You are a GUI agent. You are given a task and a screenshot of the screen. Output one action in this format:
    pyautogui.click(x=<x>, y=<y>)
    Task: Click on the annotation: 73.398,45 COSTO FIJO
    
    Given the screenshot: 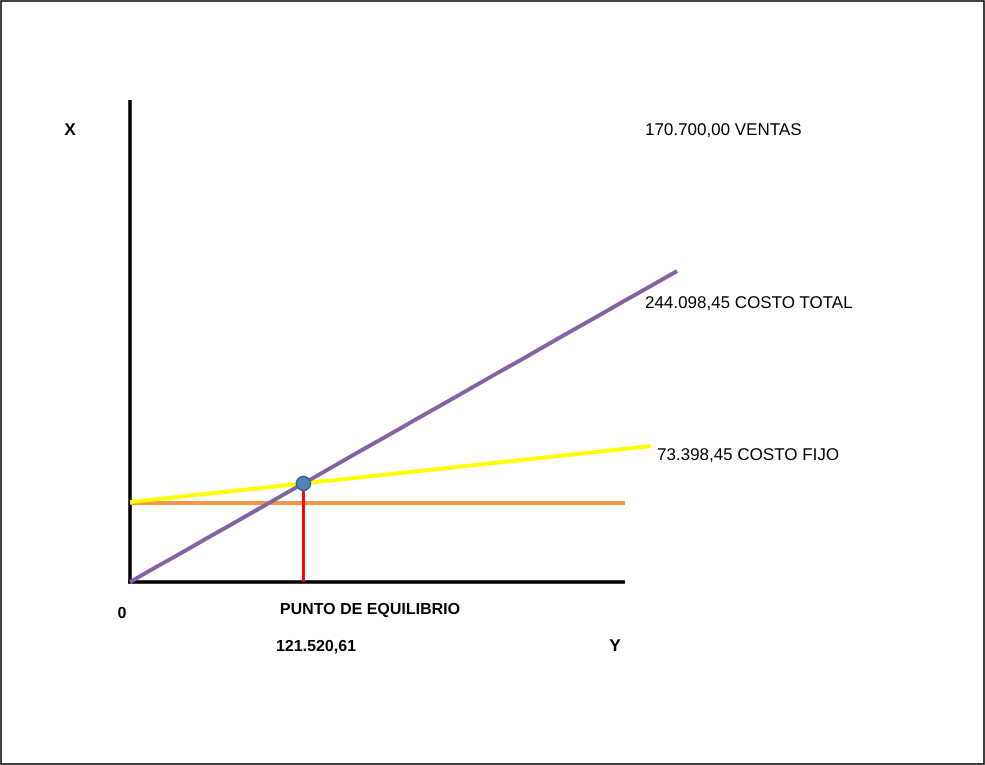 What is the action you would take?
    pyautogui.click(x=748, y=454)
    